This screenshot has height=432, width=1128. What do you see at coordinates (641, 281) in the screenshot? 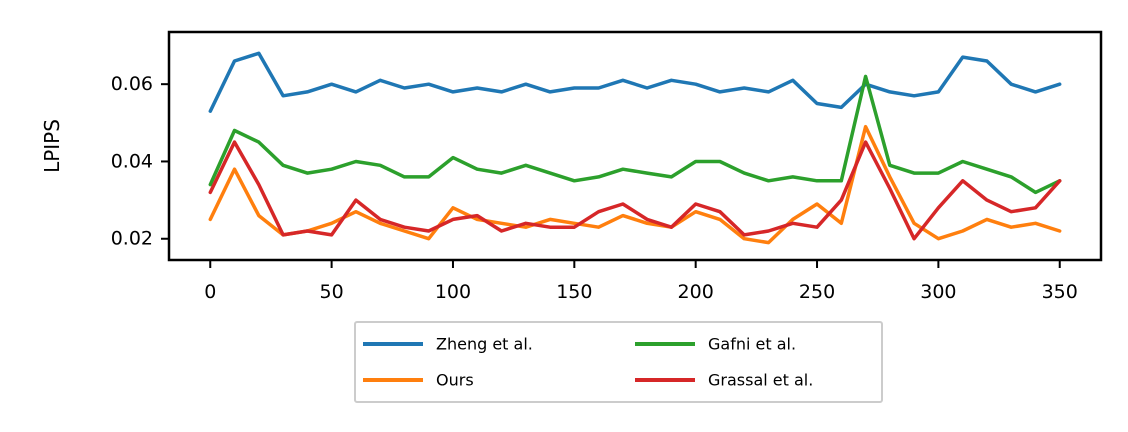
I see `x-axis: 0 50 100 150 200 250 300 350` at bounding box center [641, 281].